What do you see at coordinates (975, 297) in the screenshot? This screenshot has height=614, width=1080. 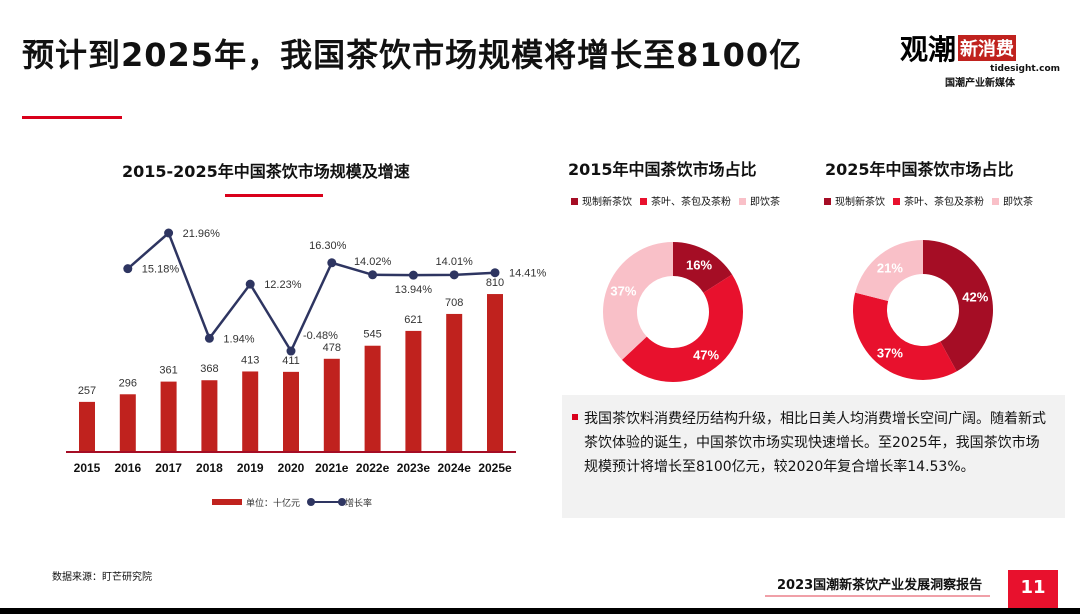 I see `slice-label: 42%` at bounding box center [975, 297].